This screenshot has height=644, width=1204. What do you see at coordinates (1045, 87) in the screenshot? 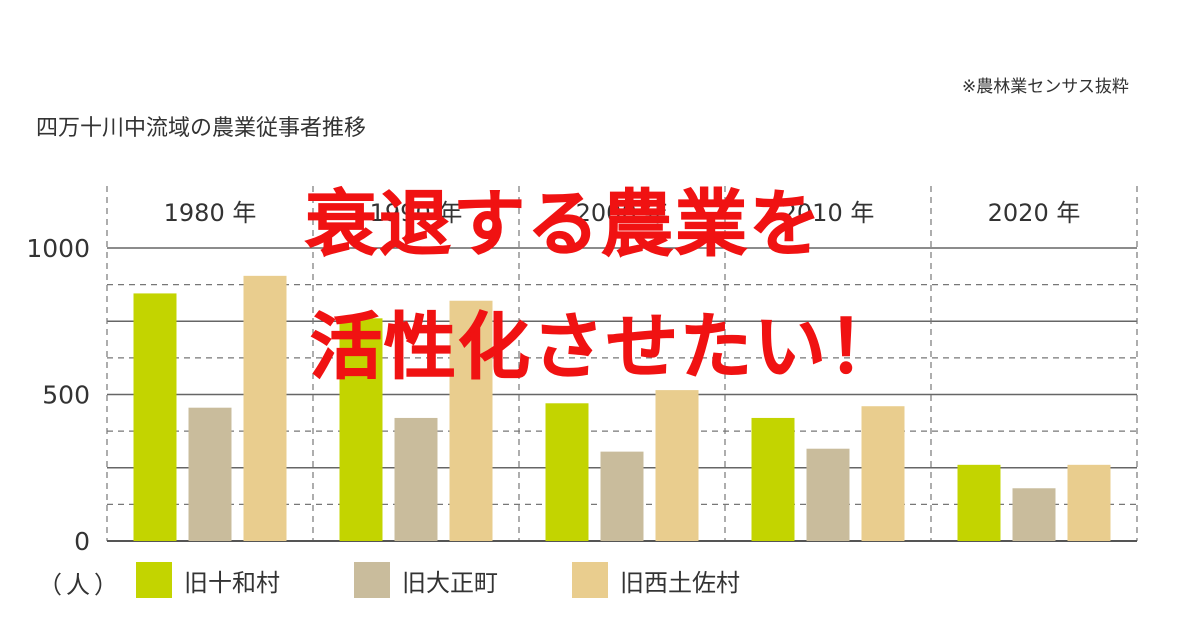
I see `source-note: ※農林業センサス抜粋` at bounding box center [1045, 87].